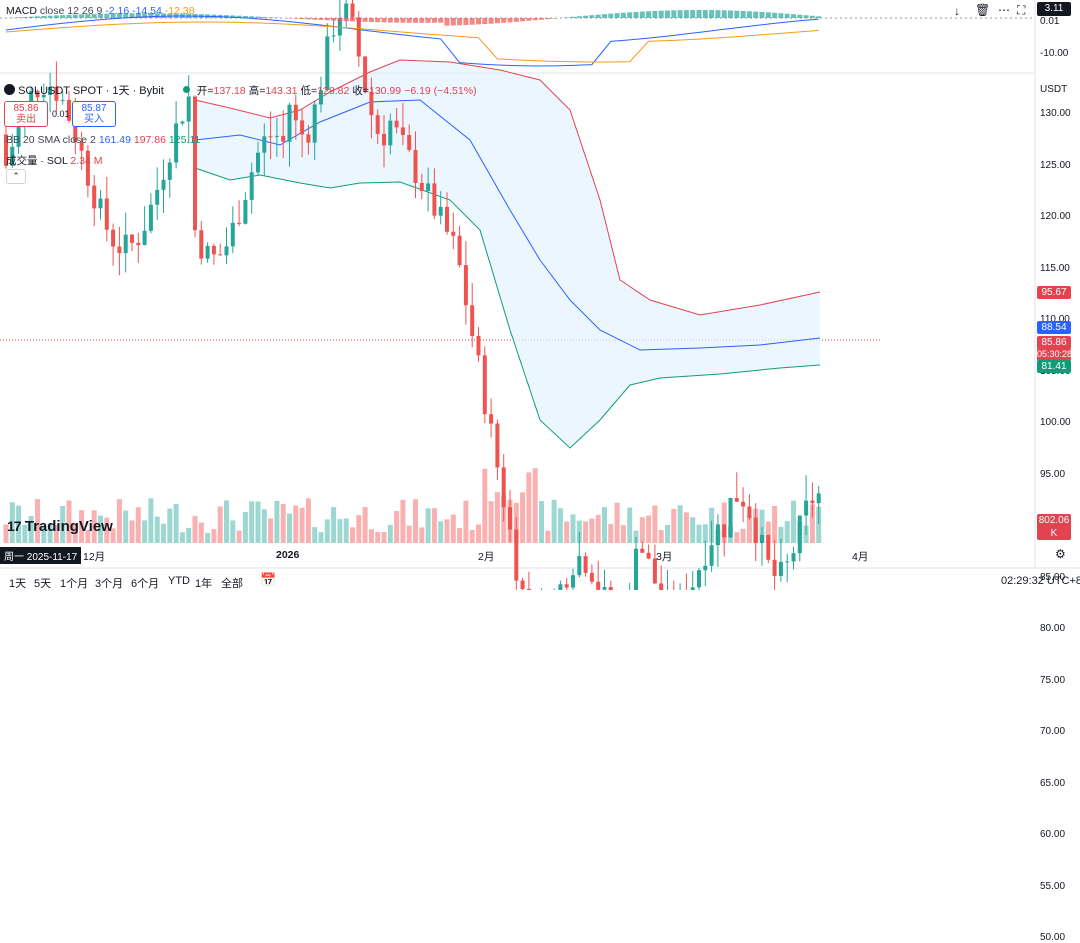 This screenshot has width=1080, height=943. What do you see at coordinates (860, 556) in the screenshot?
I see `x-axis-label: 4月` at bounding box center [860, 556].